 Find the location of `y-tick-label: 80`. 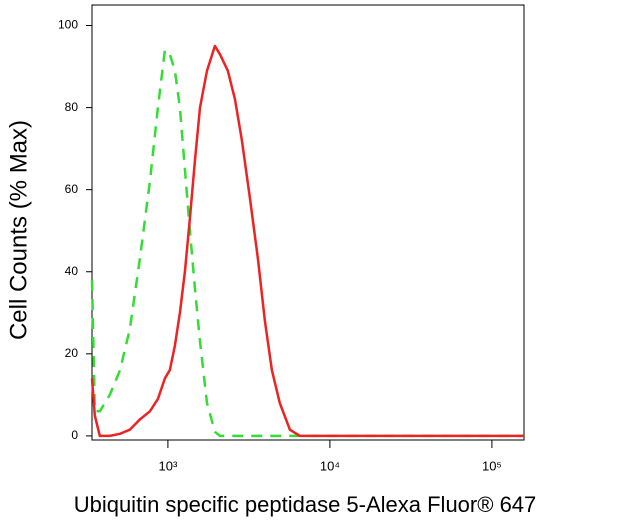

y-tick-label: 80 is located at coordinates (72, 107).